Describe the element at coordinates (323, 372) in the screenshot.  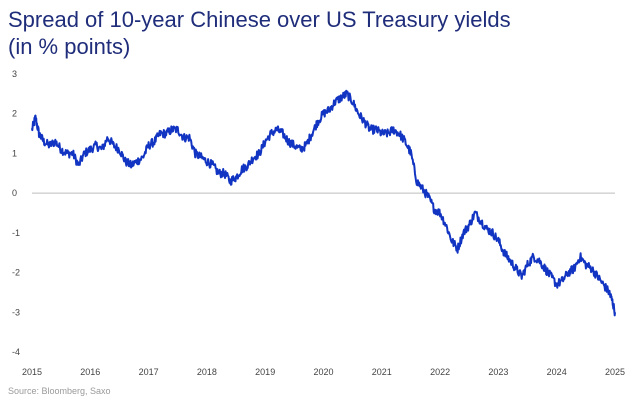
I see `x-tick-label: 2020` at that location.